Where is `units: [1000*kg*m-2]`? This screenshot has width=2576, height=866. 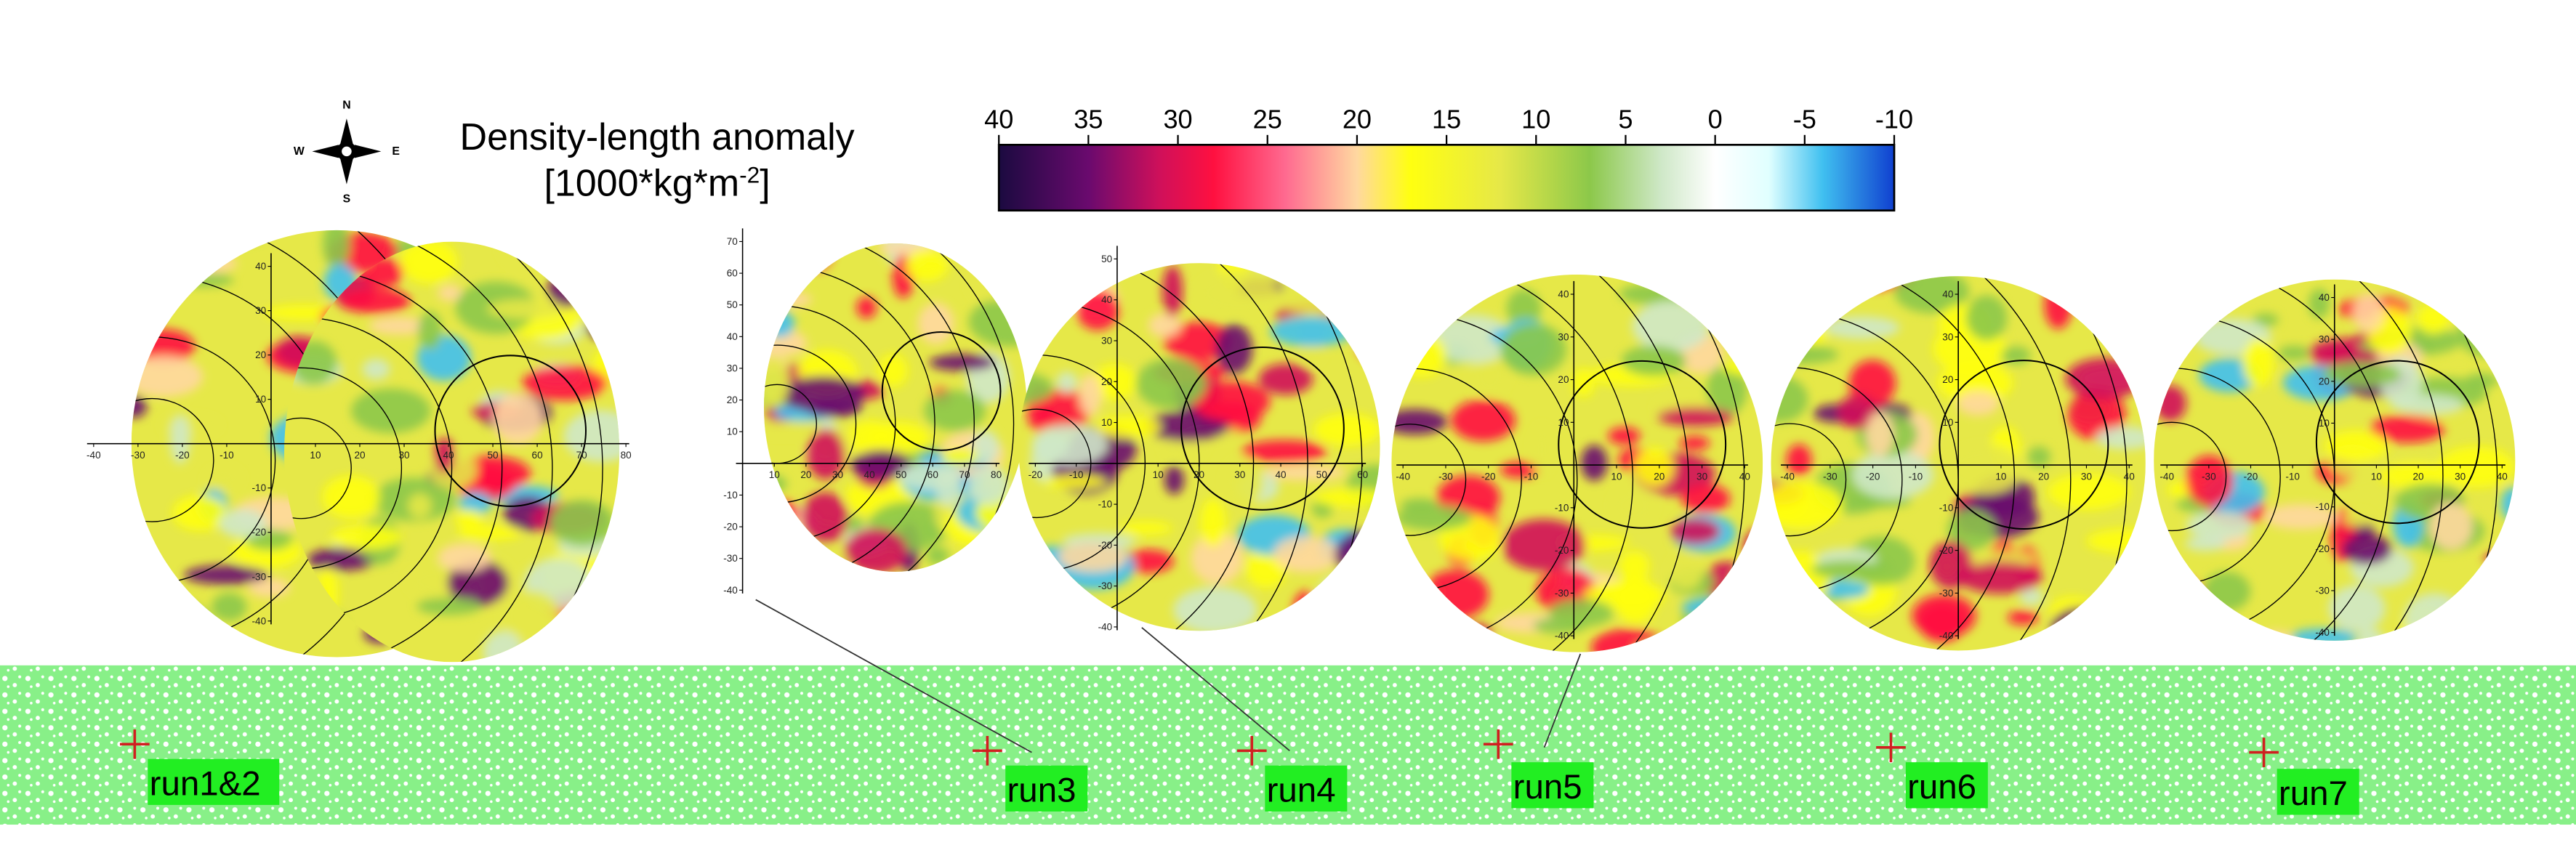
units: [1000*kg*m-2] is located at coordinates (657, 182).